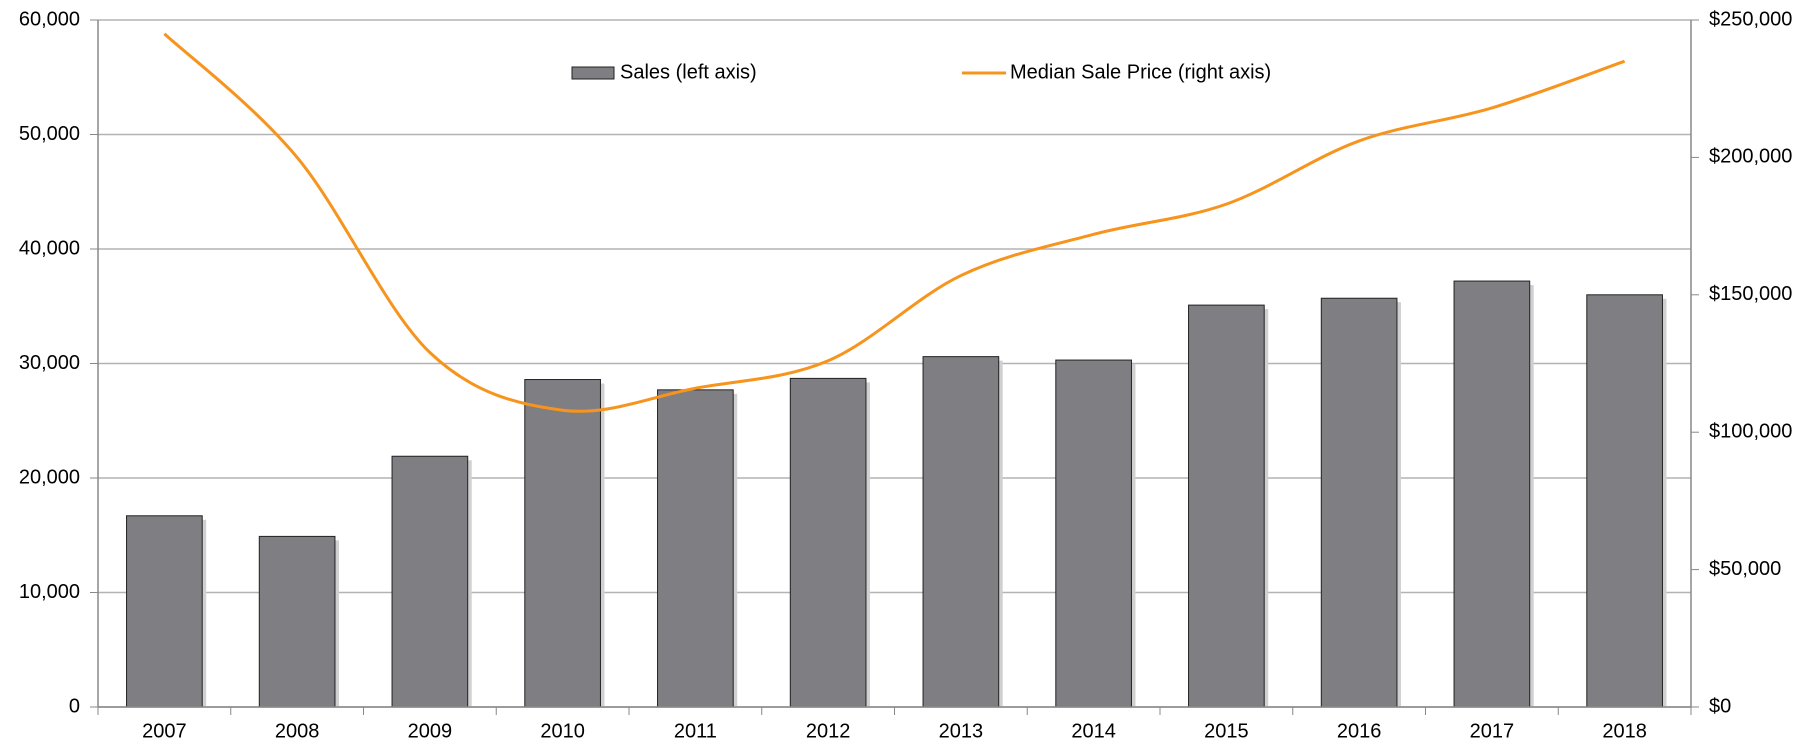 The image size is (1817, 750). What do you see at coordinates (695, 731) in the screenshot?
I see `x-tick-label: 2011` at bounding box center [695, 731].